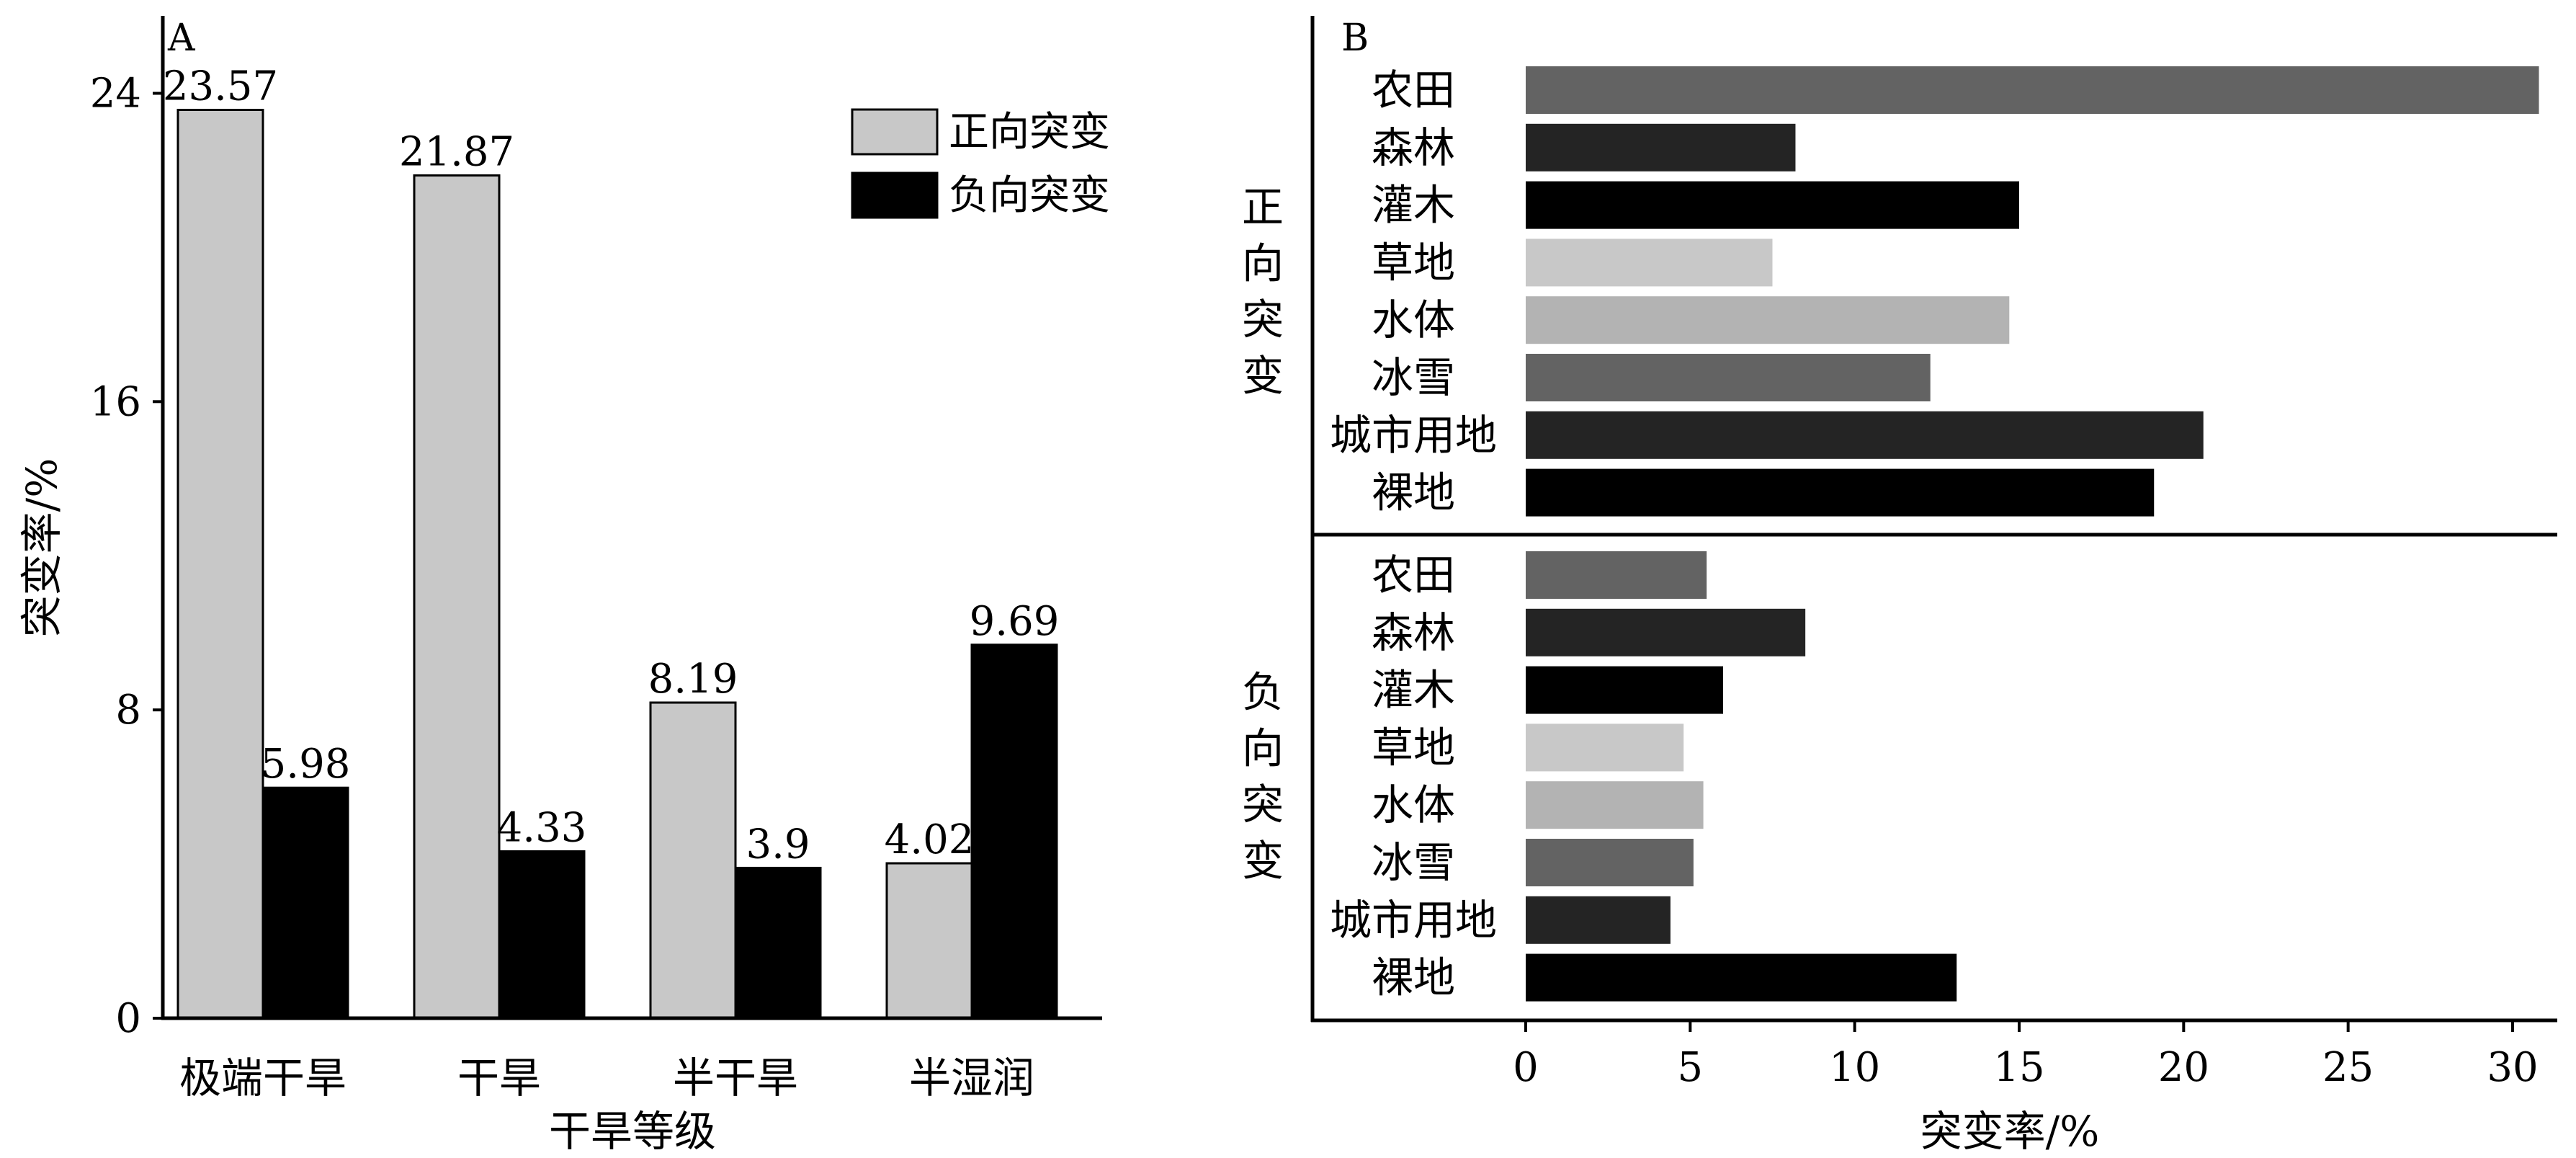 The height and width of the screenshot is (1158, 2576). What do you see at coordinates (1029, 132) in the screenshot?
I see `legend-label-positive: 正向突变` at bounding box center [1029, 132].